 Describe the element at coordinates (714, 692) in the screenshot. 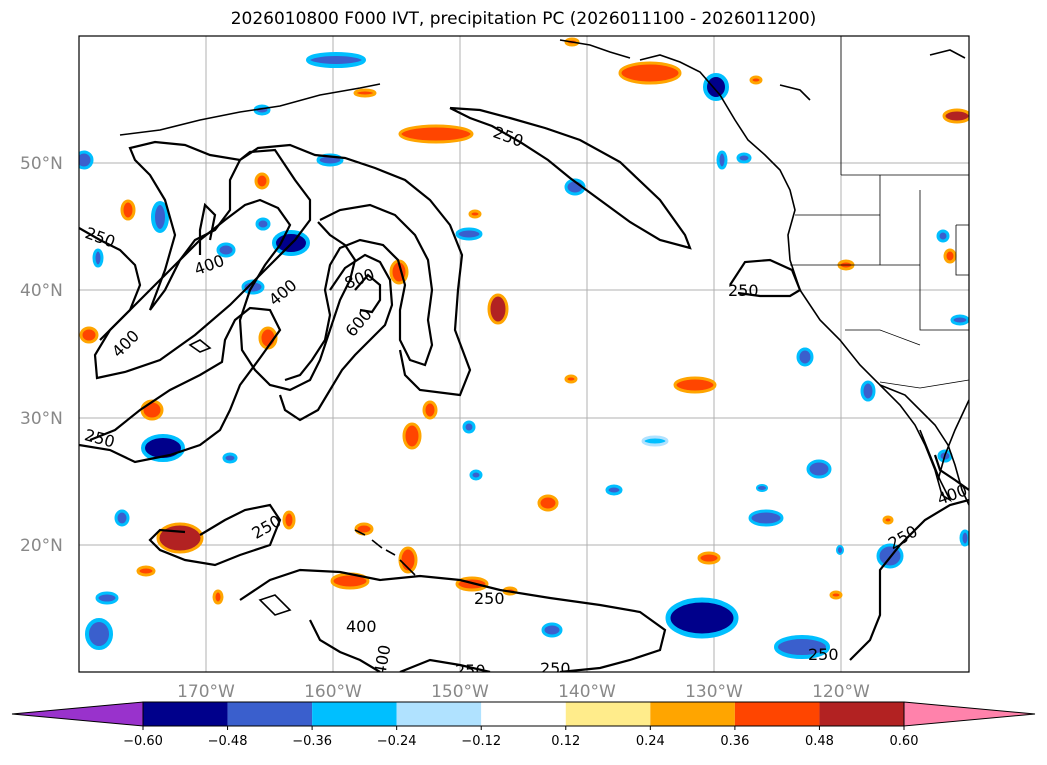

I see `lon-label-130w: 130°W` at that location.